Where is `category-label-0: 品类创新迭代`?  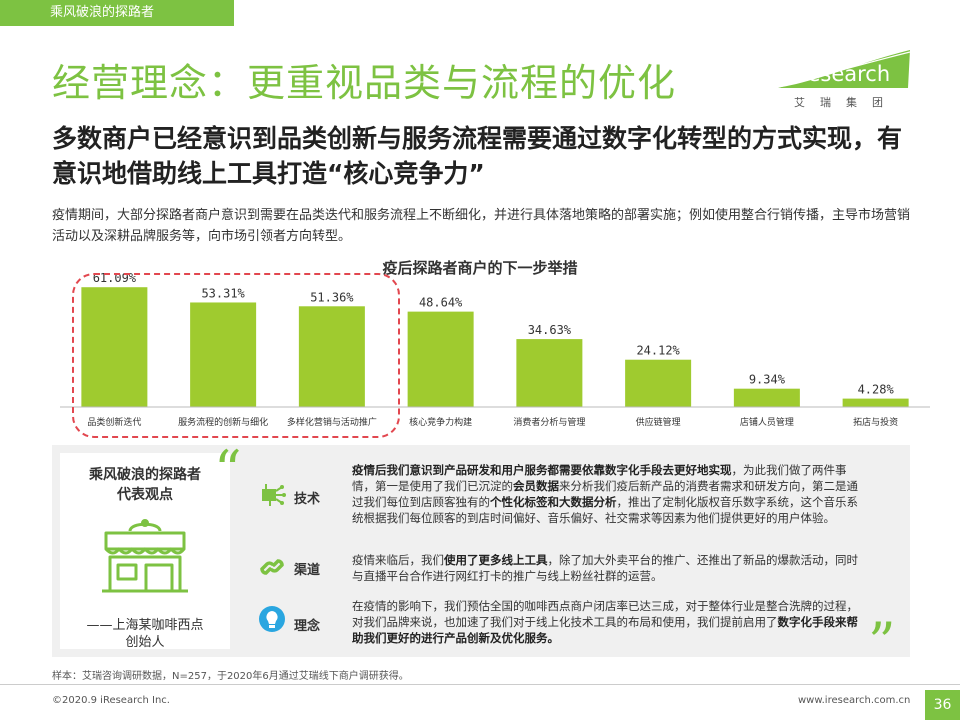
category-label-0: 品类创新迭代 is located at coordinates (114, 422).